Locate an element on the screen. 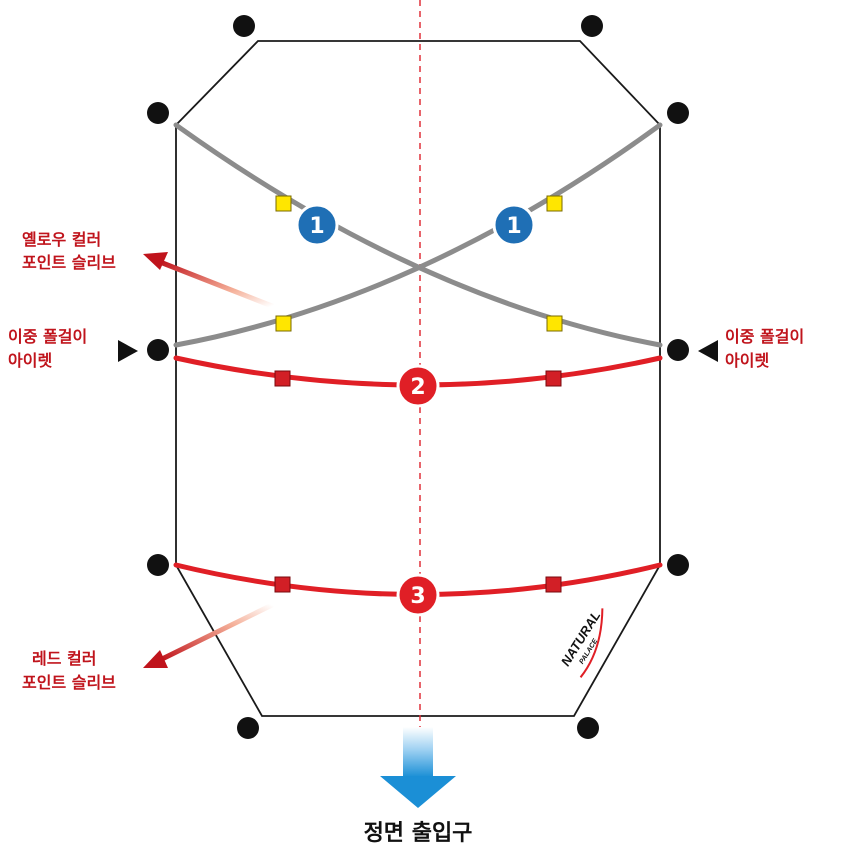 This screenshot has height=850, width=842. label-line: 레드 컬러 is located at coordinates (64, 658).